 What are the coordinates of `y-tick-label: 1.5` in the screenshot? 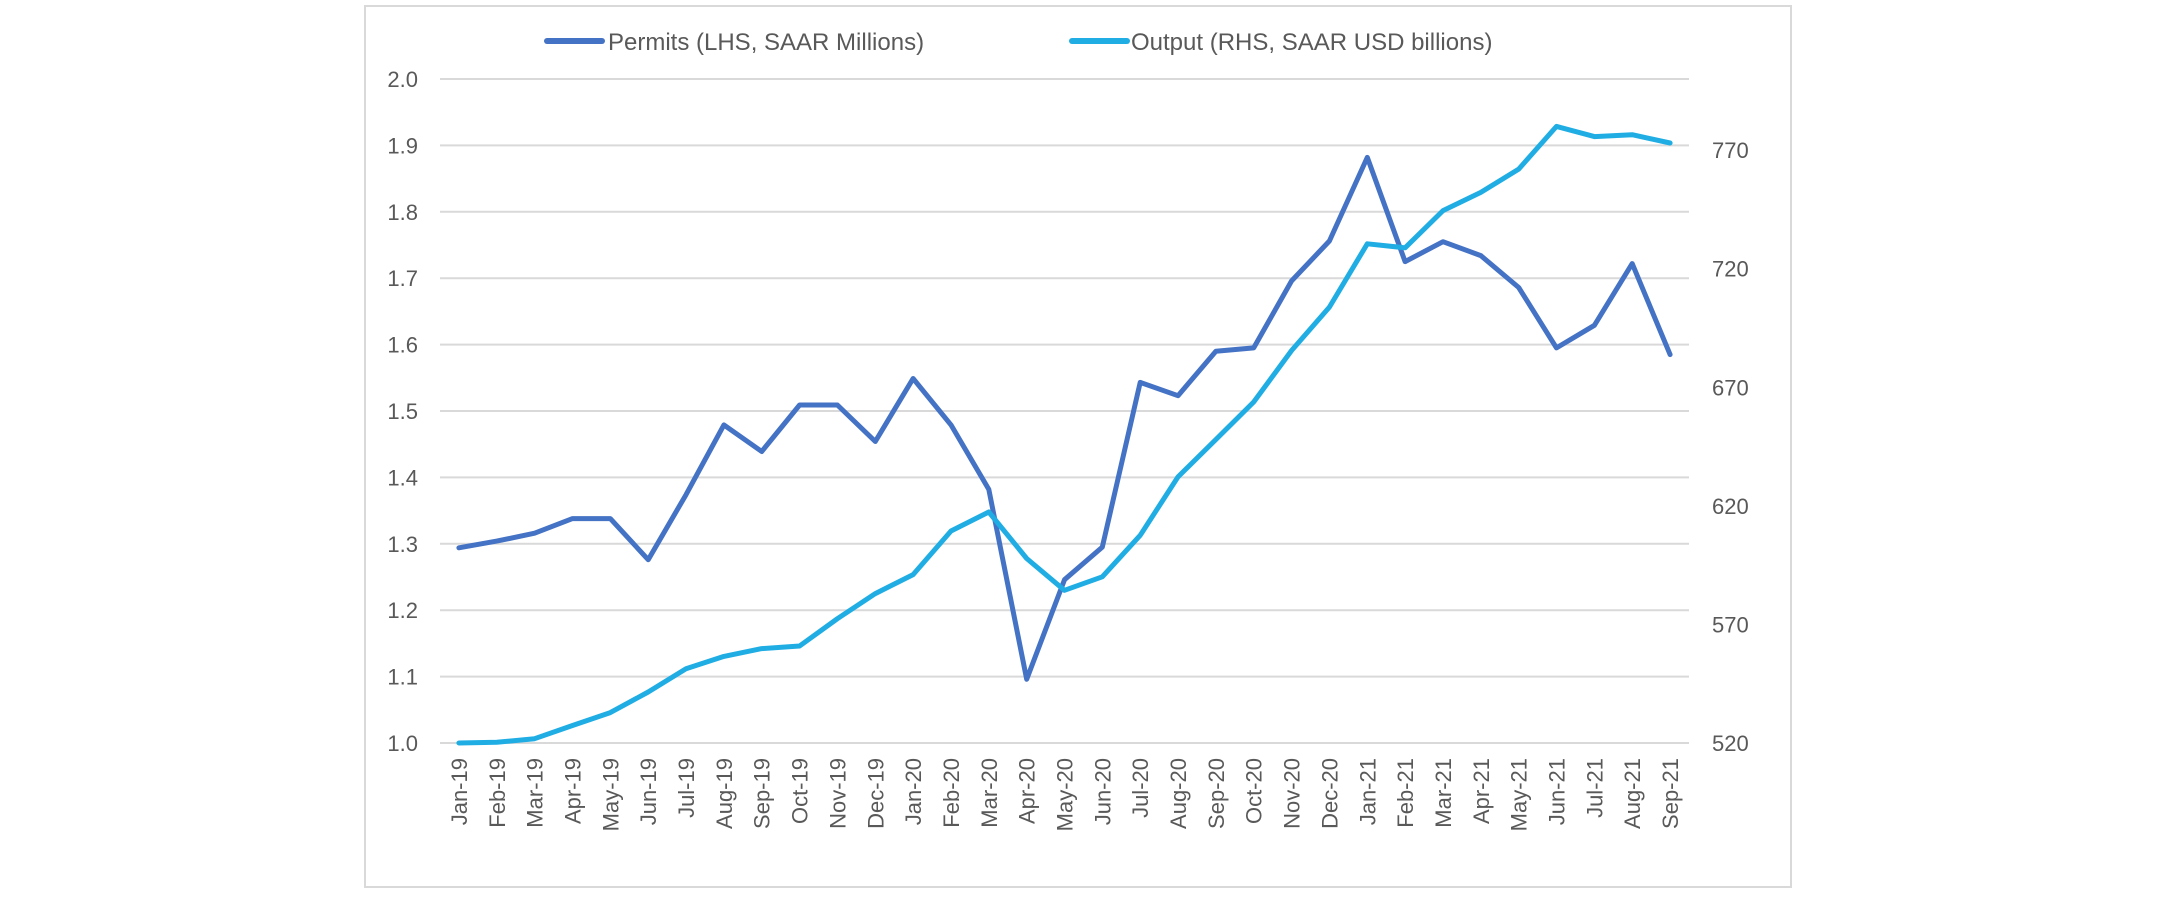 It's located at (402, 411).